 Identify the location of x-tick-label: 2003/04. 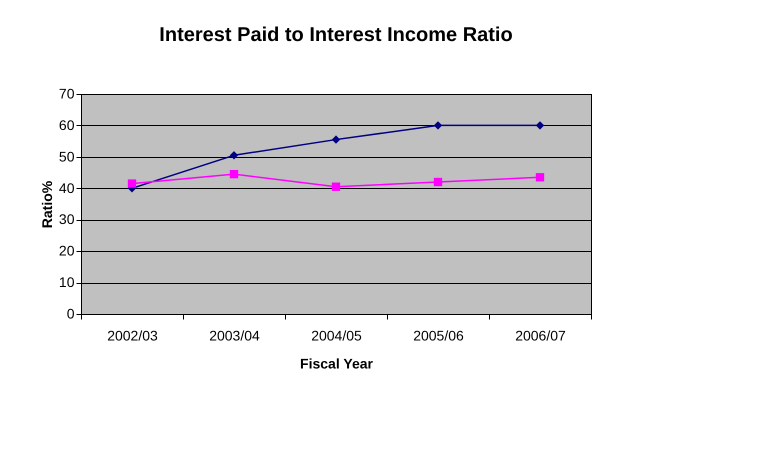
(234, 336).